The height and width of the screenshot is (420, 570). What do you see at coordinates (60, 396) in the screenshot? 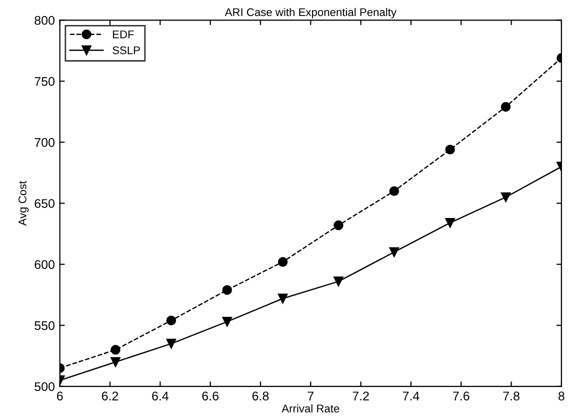
I see `x-tick-label: 6` at bounding box center [60, 396].